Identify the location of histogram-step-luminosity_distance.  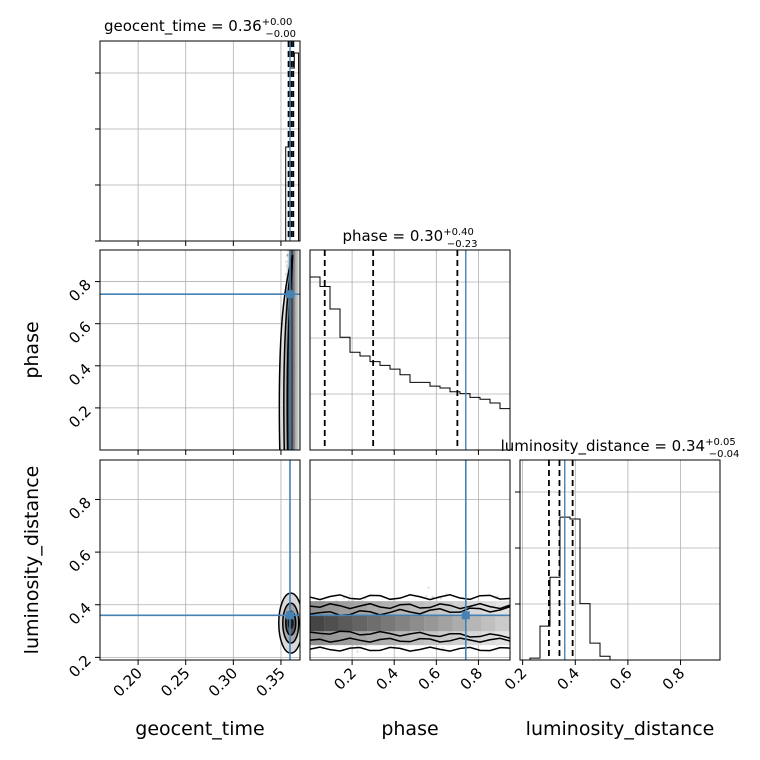
(620, 588).